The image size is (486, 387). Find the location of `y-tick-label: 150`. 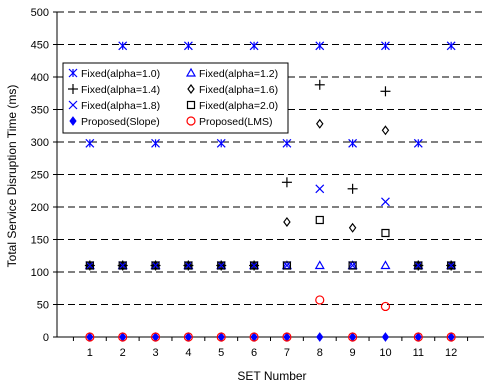

y-tick-label: 150 is located at coordinates (40, 241).